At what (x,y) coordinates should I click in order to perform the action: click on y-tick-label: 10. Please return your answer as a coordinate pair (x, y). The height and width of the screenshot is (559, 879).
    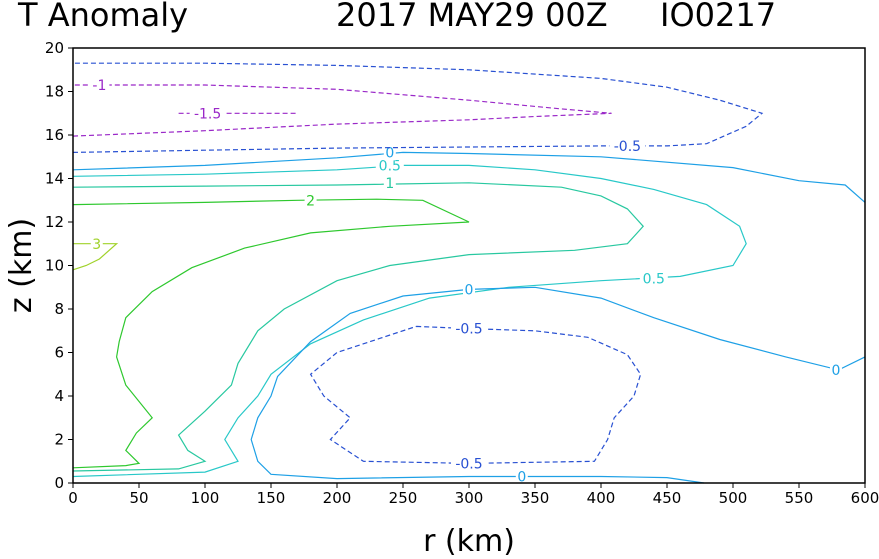
    Looking at the image, I should click on (54, 266).